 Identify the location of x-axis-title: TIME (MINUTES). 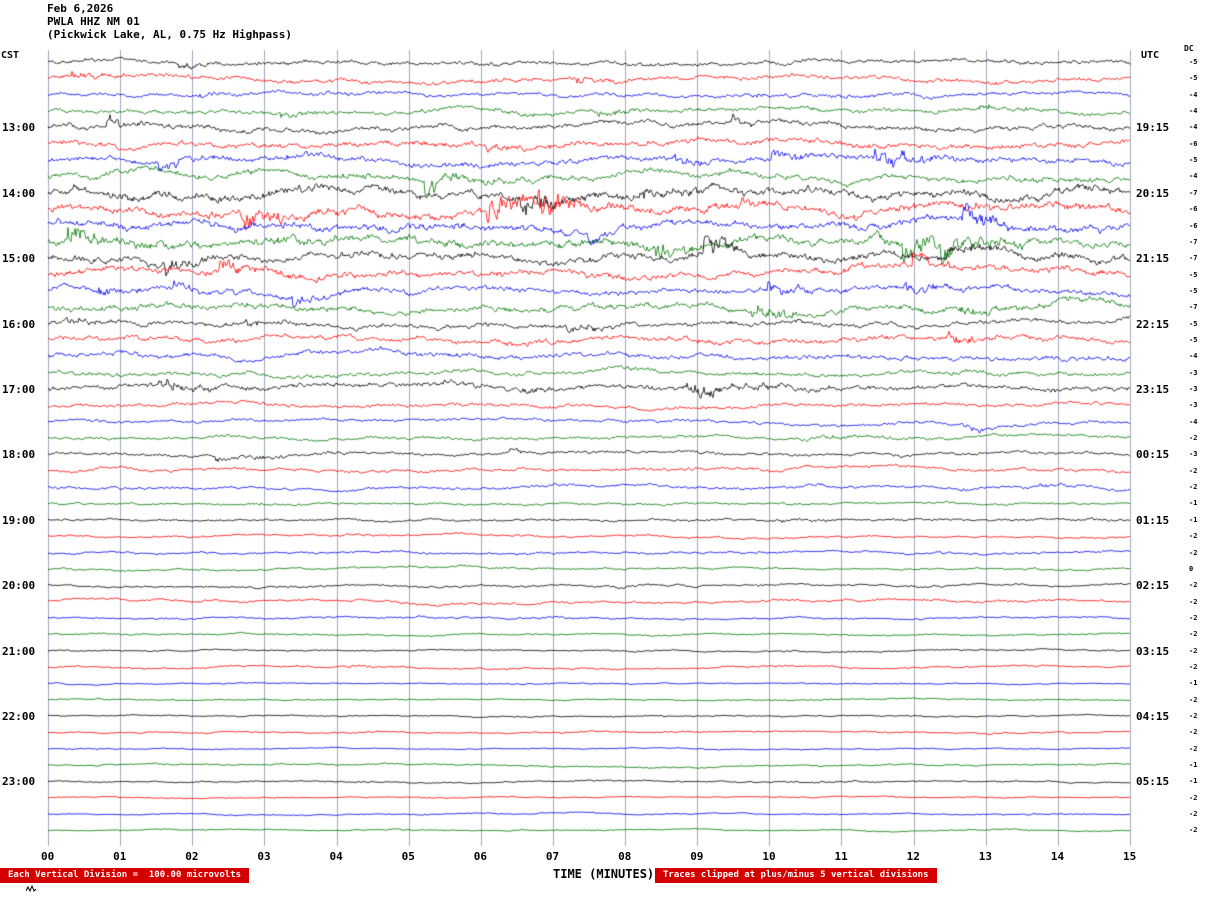
(604, 874).